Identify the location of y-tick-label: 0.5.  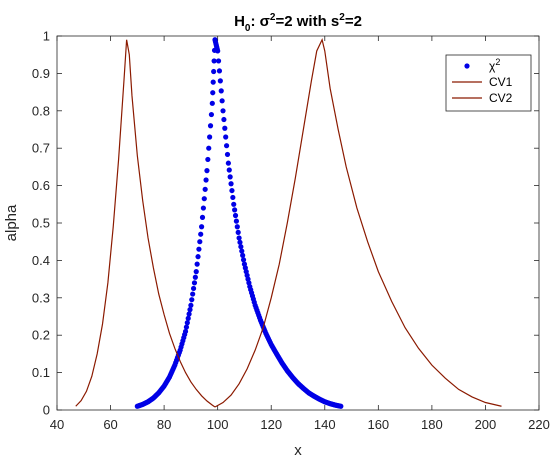
(41, 223).